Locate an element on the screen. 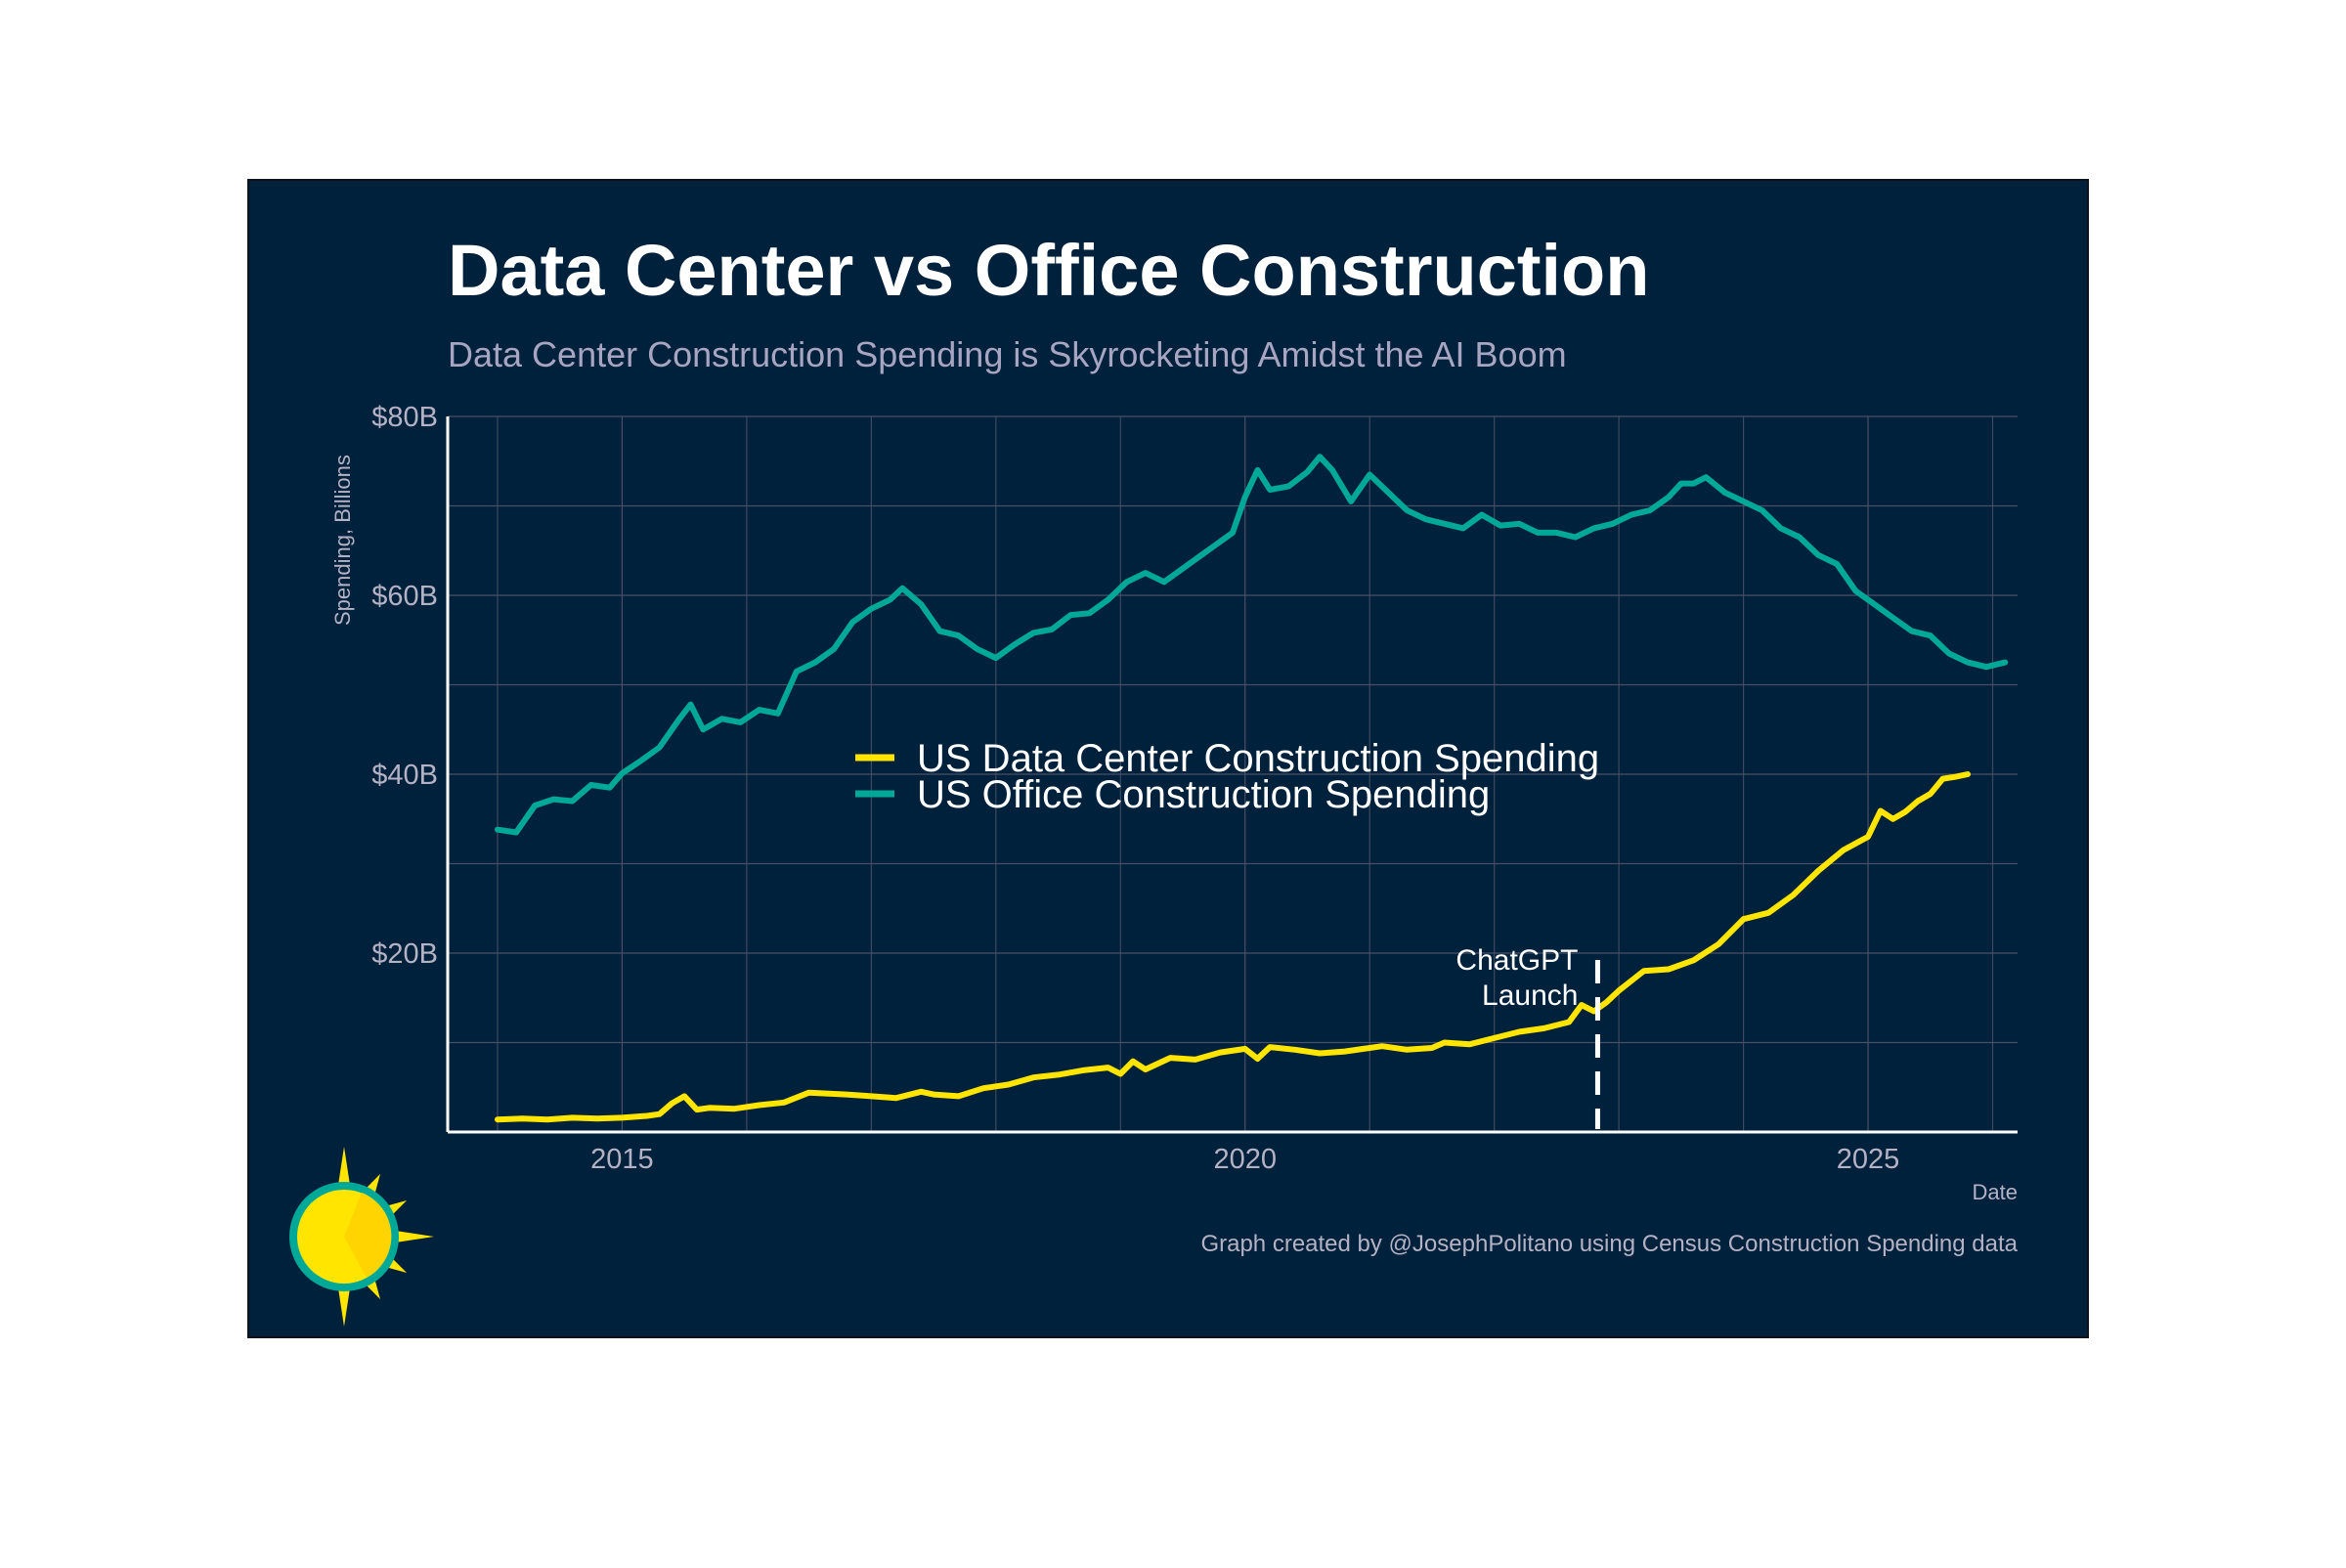 The image size is (2346, 1568). y-axis-title: Spending, Billions is located at coordinates (343, 540).